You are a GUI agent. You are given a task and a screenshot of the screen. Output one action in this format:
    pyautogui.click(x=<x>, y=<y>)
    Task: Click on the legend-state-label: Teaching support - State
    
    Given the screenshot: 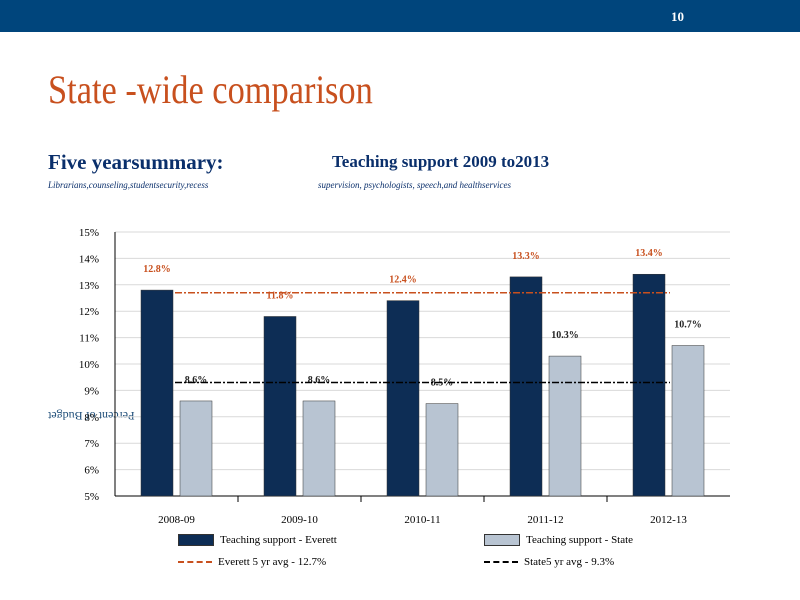 What is the action you would take?
    pyautogui.click(x=580, y=540)
    